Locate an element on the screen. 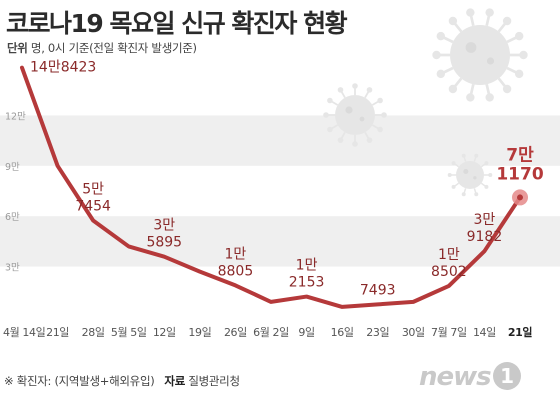  data-label: 1만 2153 is located at coordinates (307, 274).